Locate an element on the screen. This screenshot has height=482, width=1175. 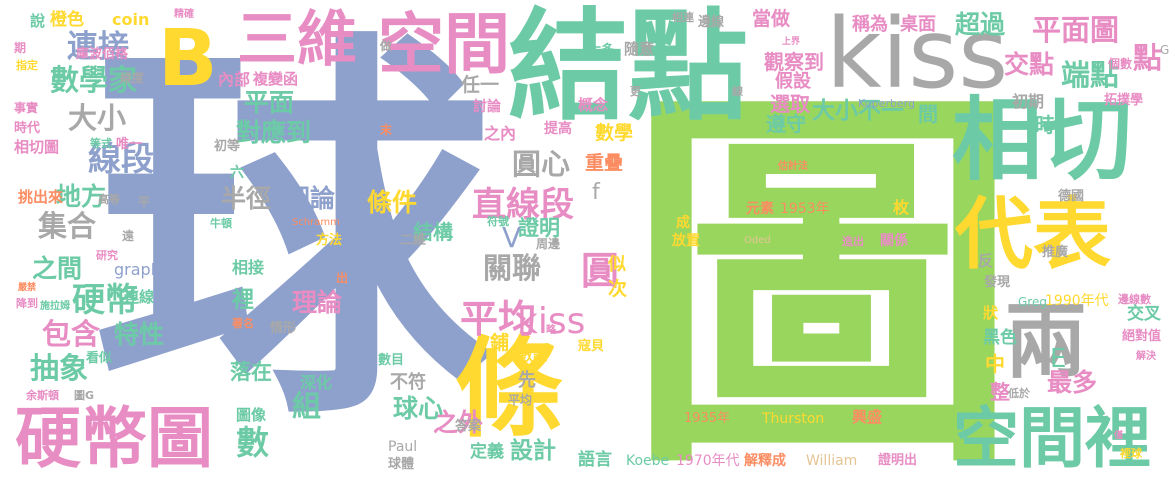
word-most: 最多 is located at coordinates (1072, 382).